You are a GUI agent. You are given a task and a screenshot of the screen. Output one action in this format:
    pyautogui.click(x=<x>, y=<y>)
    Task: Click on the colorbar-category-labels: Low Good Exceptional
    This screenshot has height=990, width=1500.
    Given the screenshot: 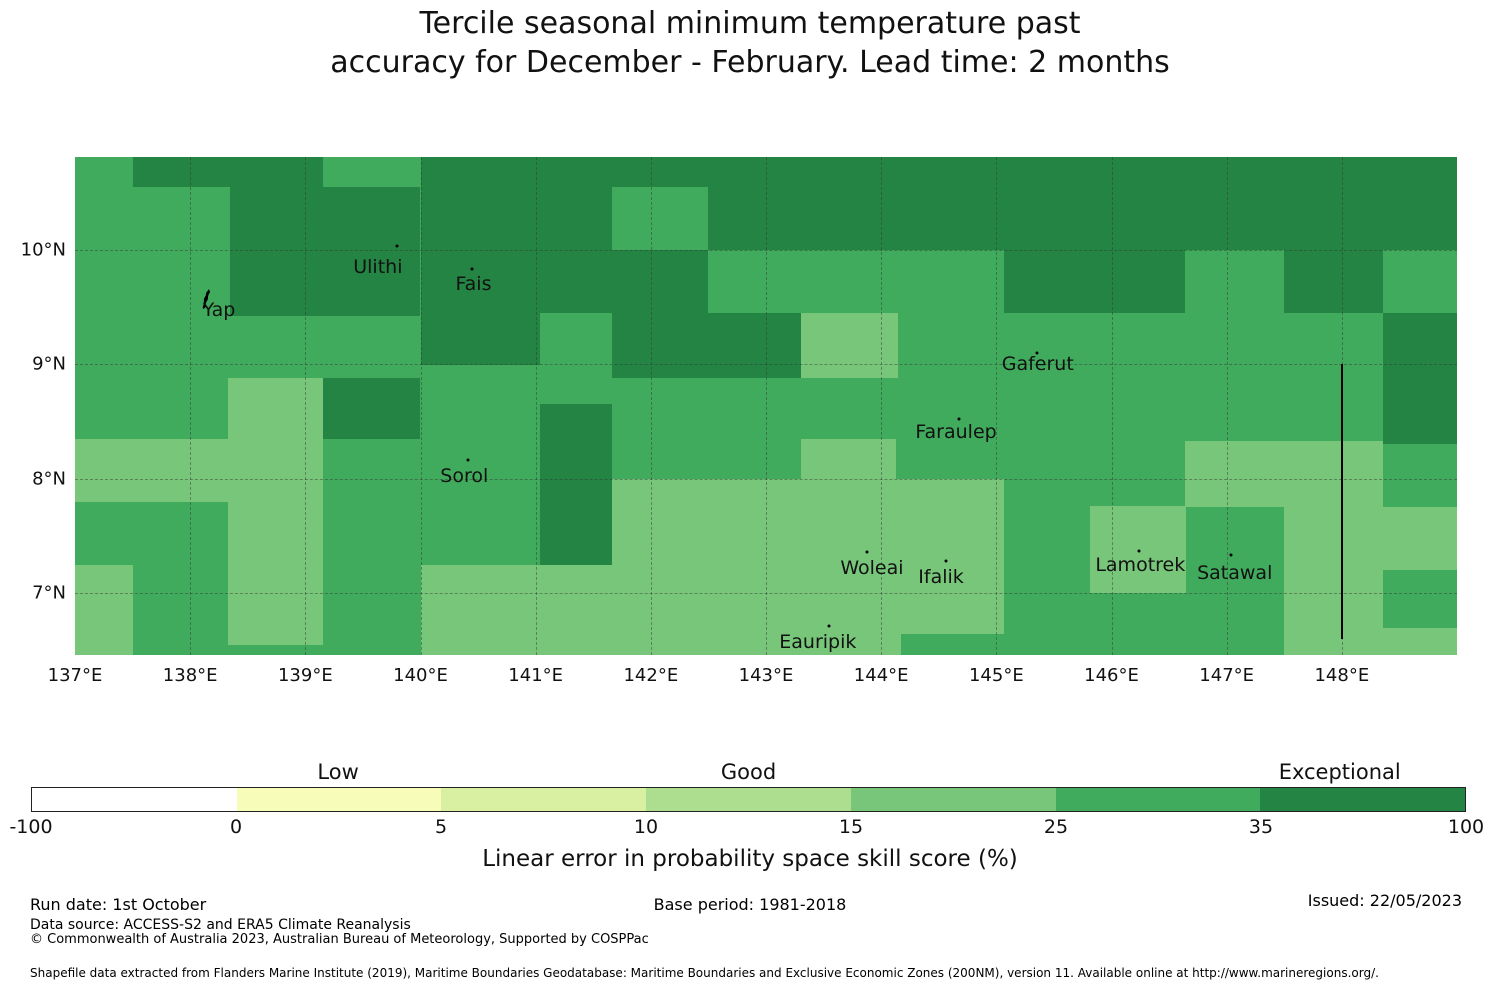 What is the action you would take?
    pyautogui.click(x=748, y=773)
    